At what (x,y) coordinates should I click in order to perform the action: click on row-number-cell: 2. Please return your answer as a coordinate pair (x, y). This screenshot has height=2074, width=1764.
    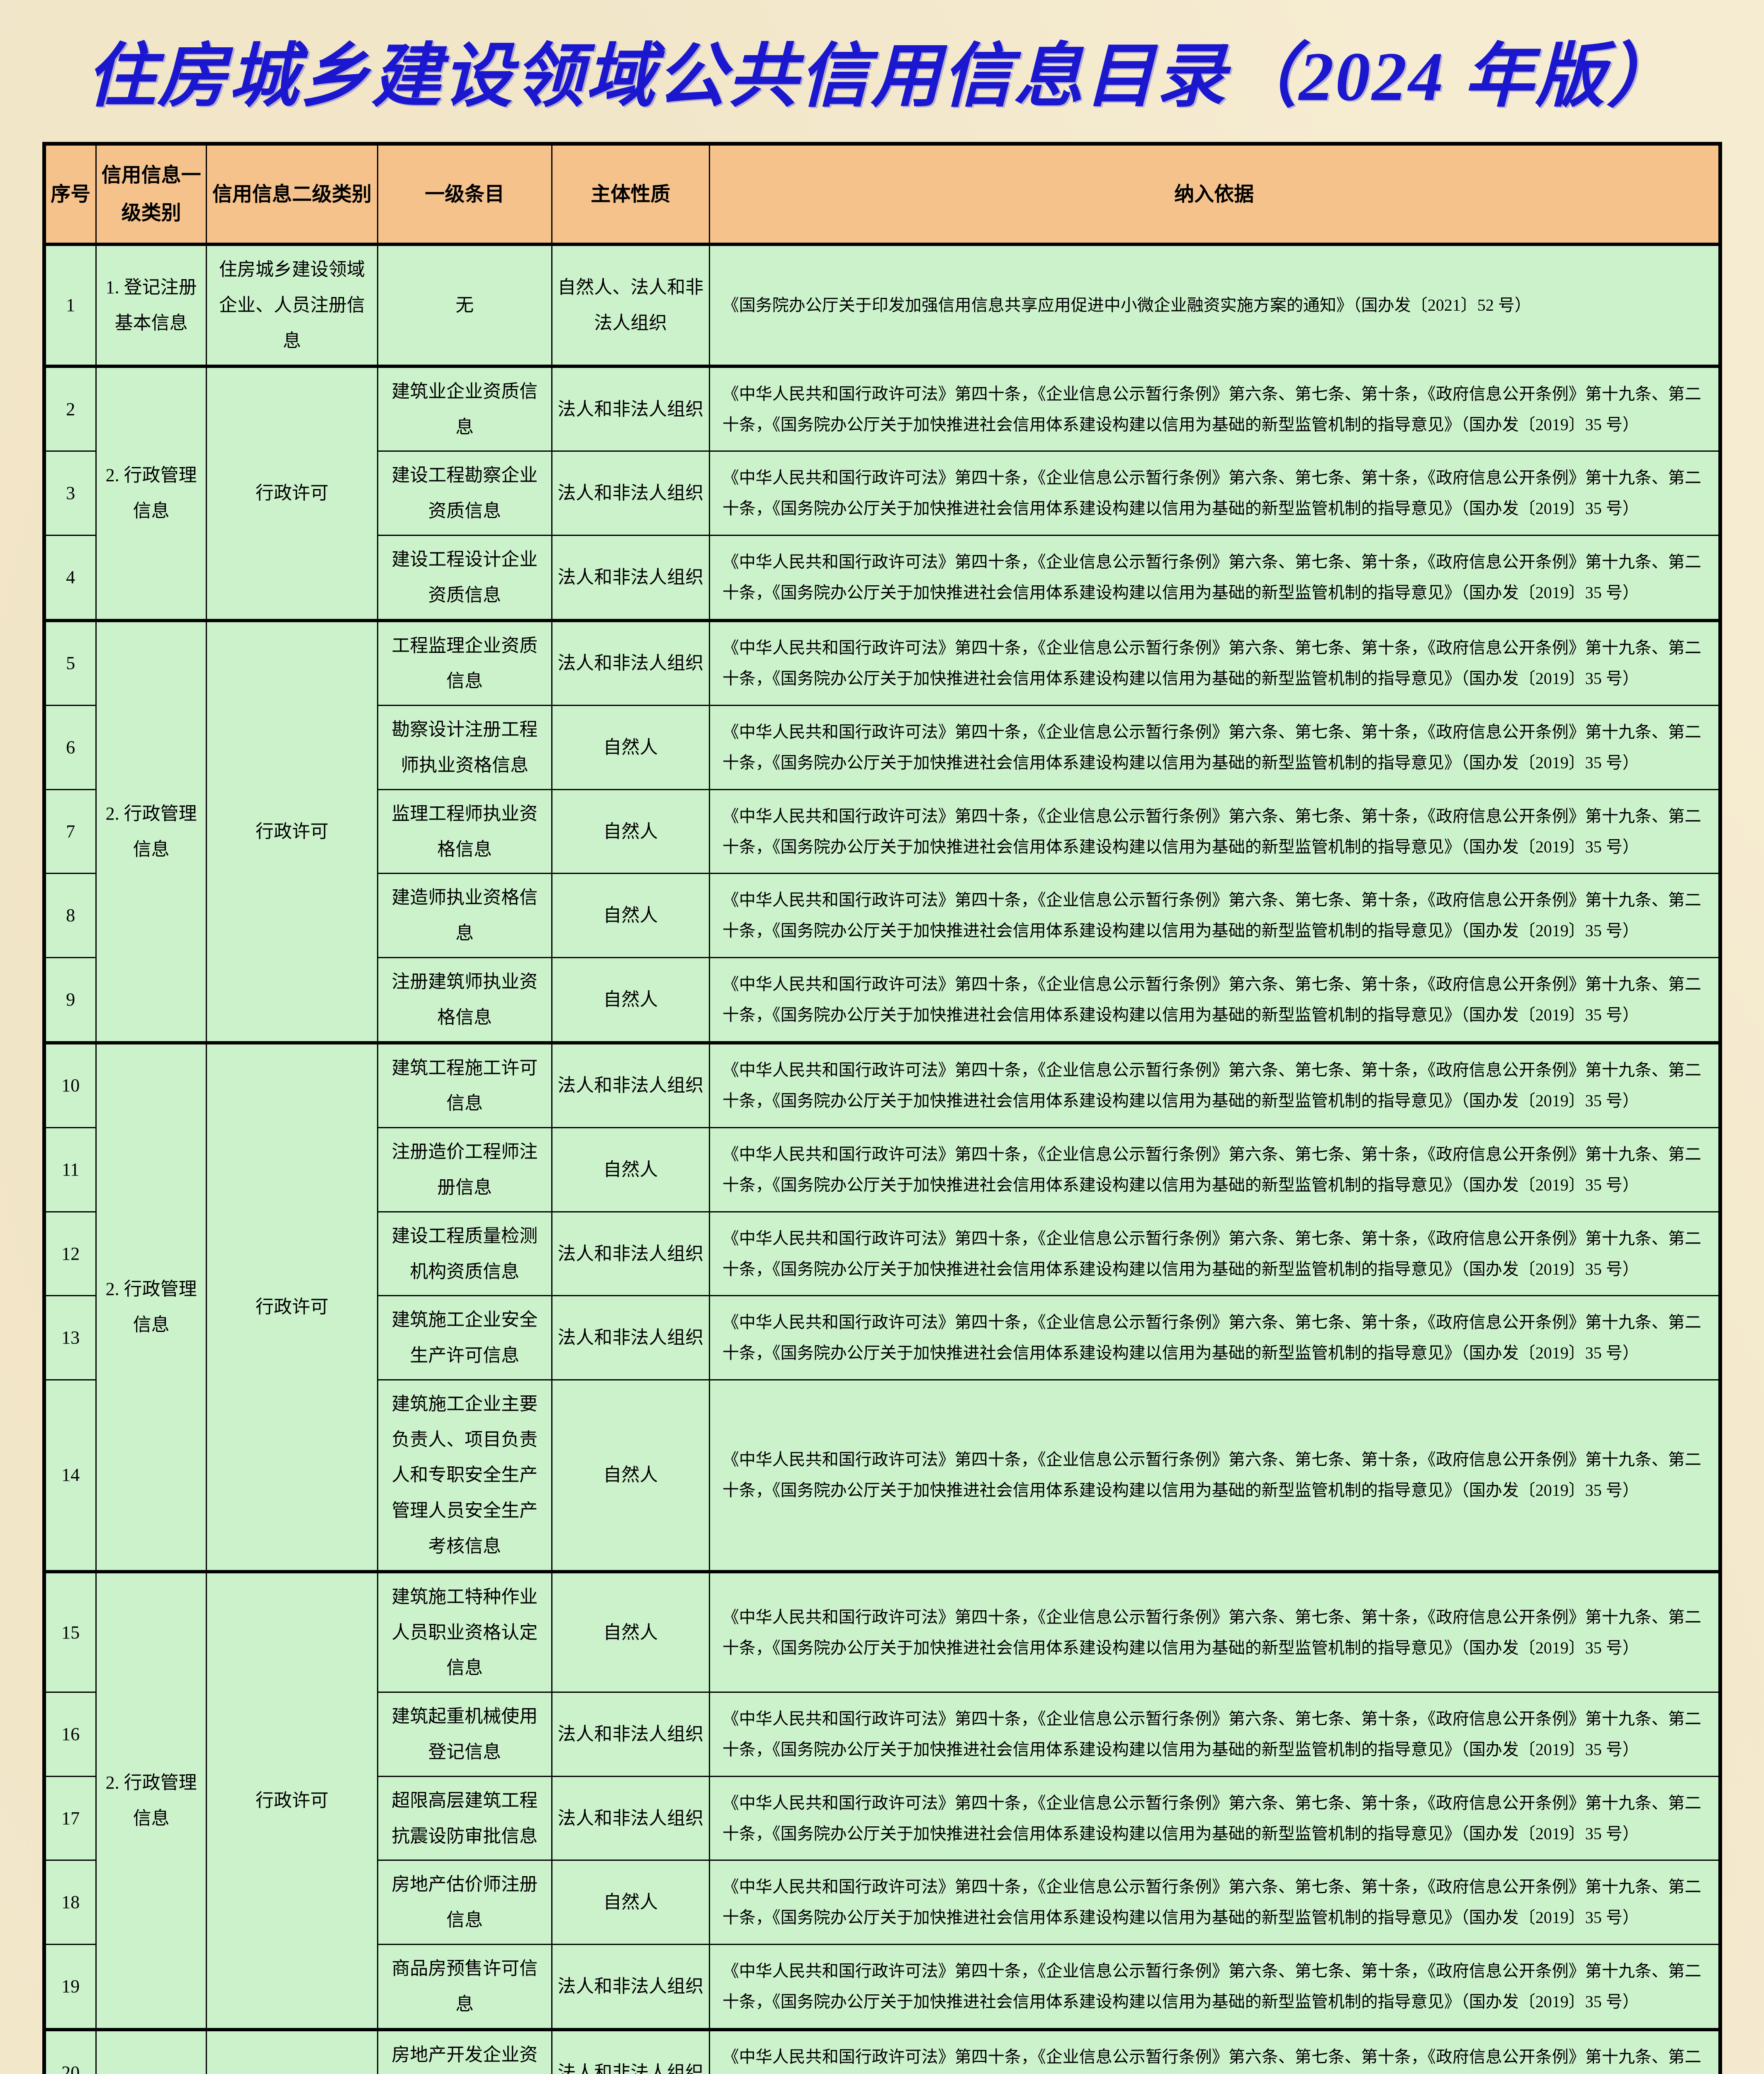
    Looking at the image, I should click on (70, 408).